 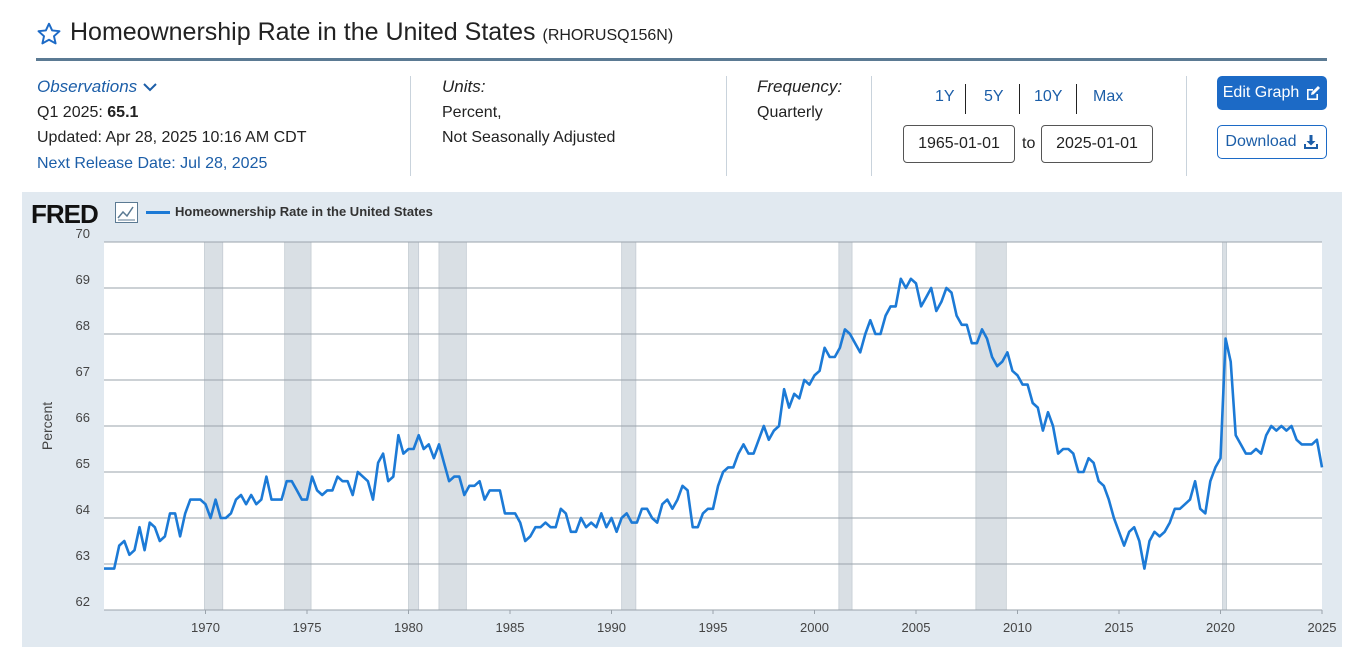 I want to click on x-tick-label: 1990, so click(x=611, y=627).